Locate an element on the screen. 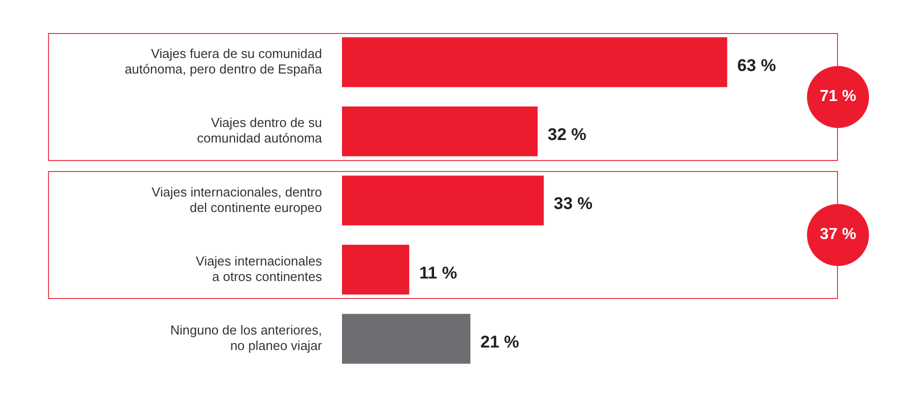 Image resolution: width=900 pixels, height=401 pixels. text: 37 % is located at coordinates (838, 235).